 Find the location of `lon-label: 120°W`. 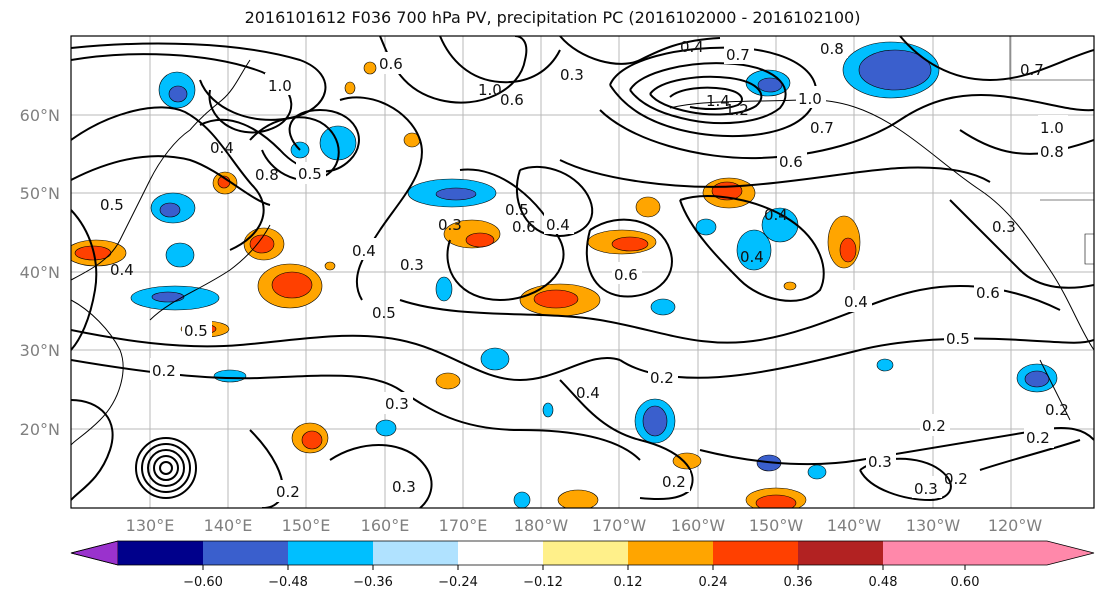

lon-label: 120°W is located at coordinates (1015, 525).